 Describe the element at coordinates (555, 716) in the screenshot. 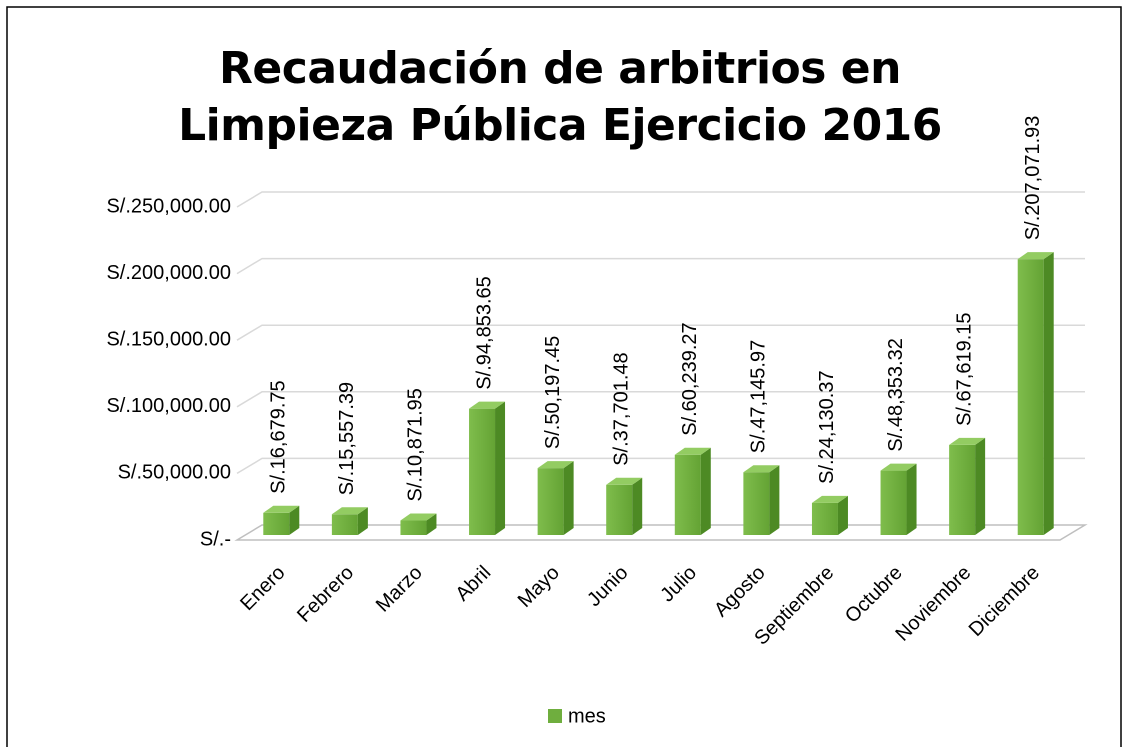

I see `legend-swatch` at that location.